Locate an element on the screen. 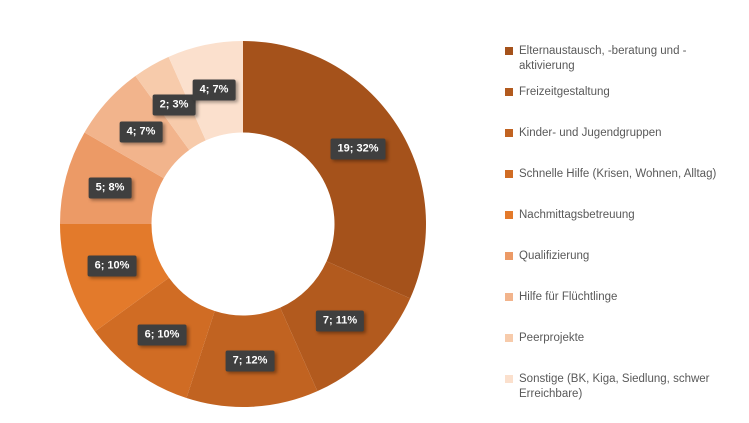 The height and width of the screenshot is (423, 749). legend-item-6: Qualifizierung is located at coordinates (619, 269).